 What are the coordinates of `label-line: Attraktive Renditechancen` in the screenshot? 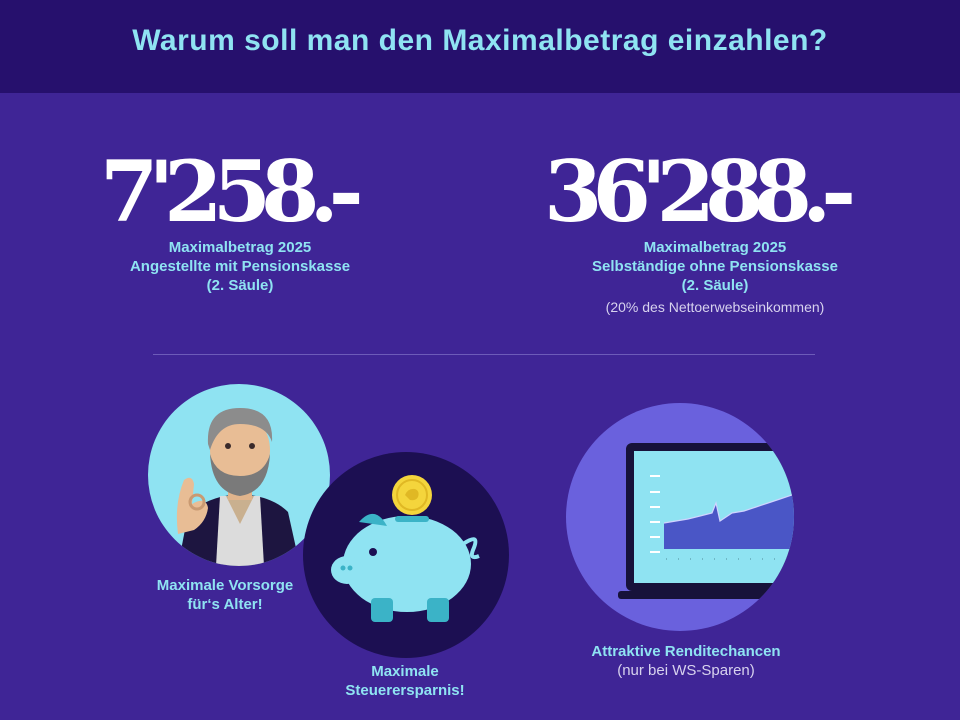 It's located at (686, 651).